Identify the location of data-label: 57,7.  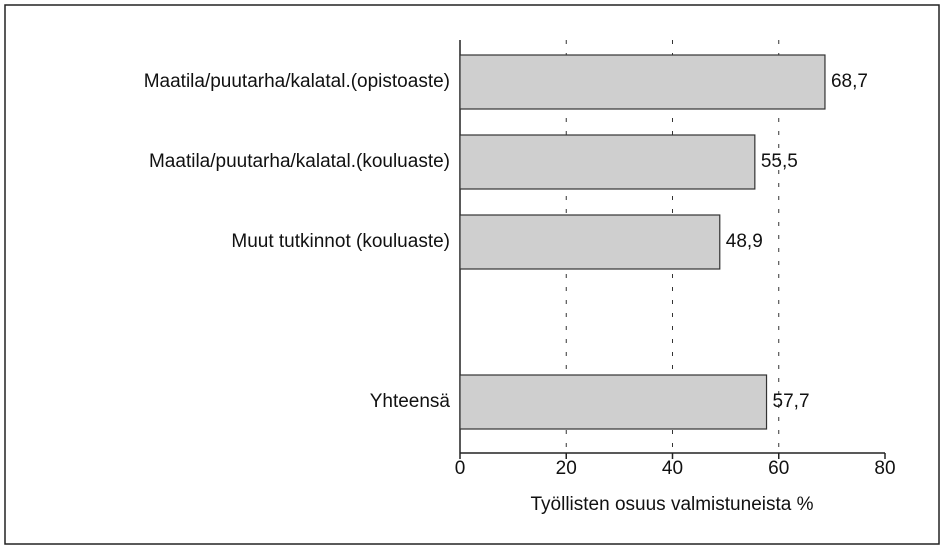
(791, 401).